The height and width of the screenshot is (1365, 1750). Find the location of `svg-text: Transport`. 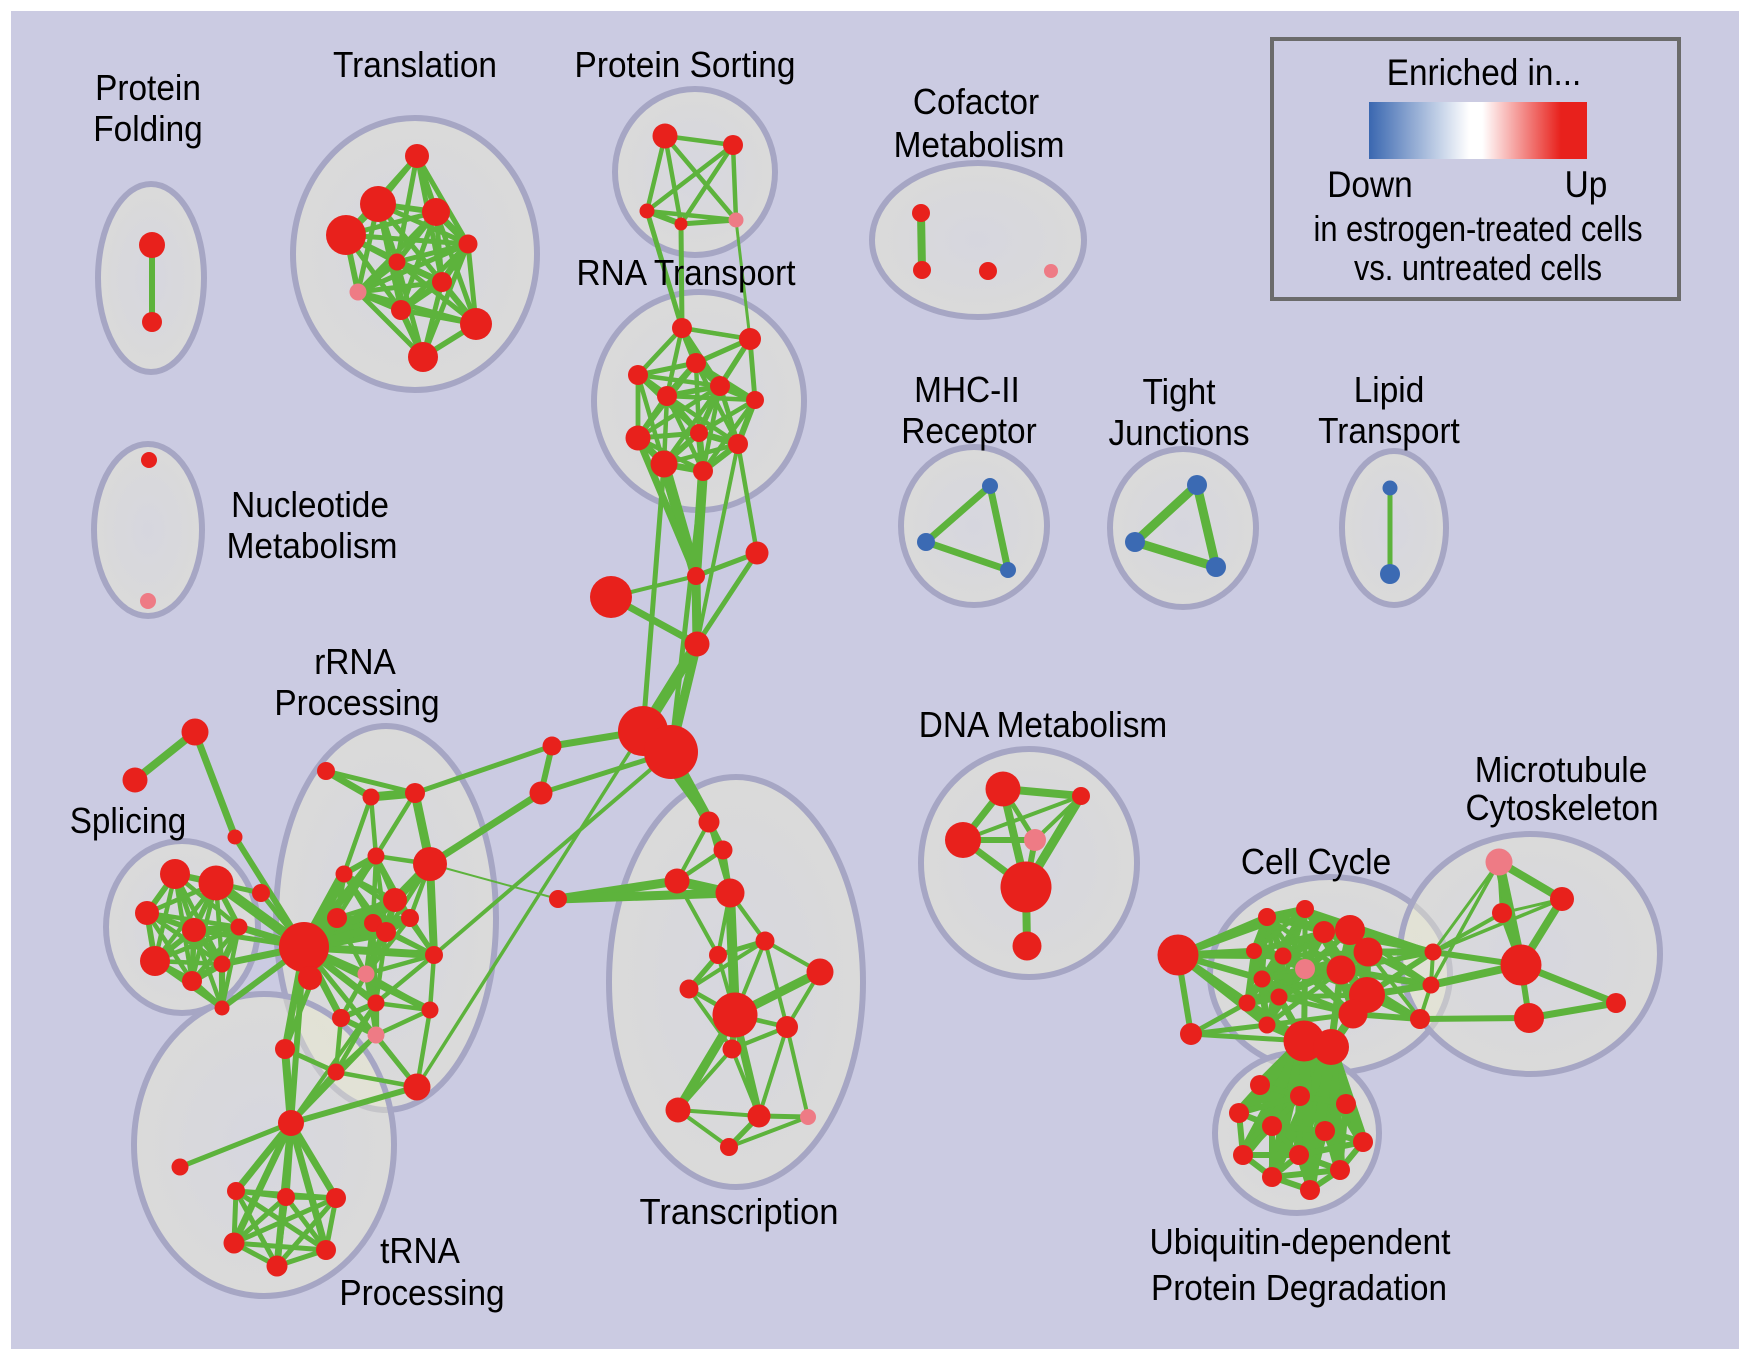

svg-text: Transport is located at coordinates (1389, 430).